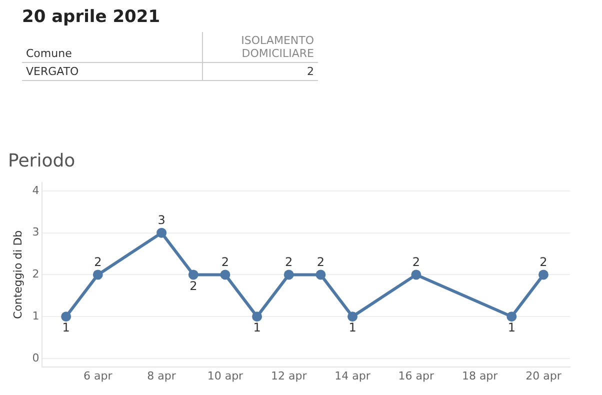 The height and width of the screenshot is (395, 602). I want to click on text: 20 aprile 2021, so click(92, 18).